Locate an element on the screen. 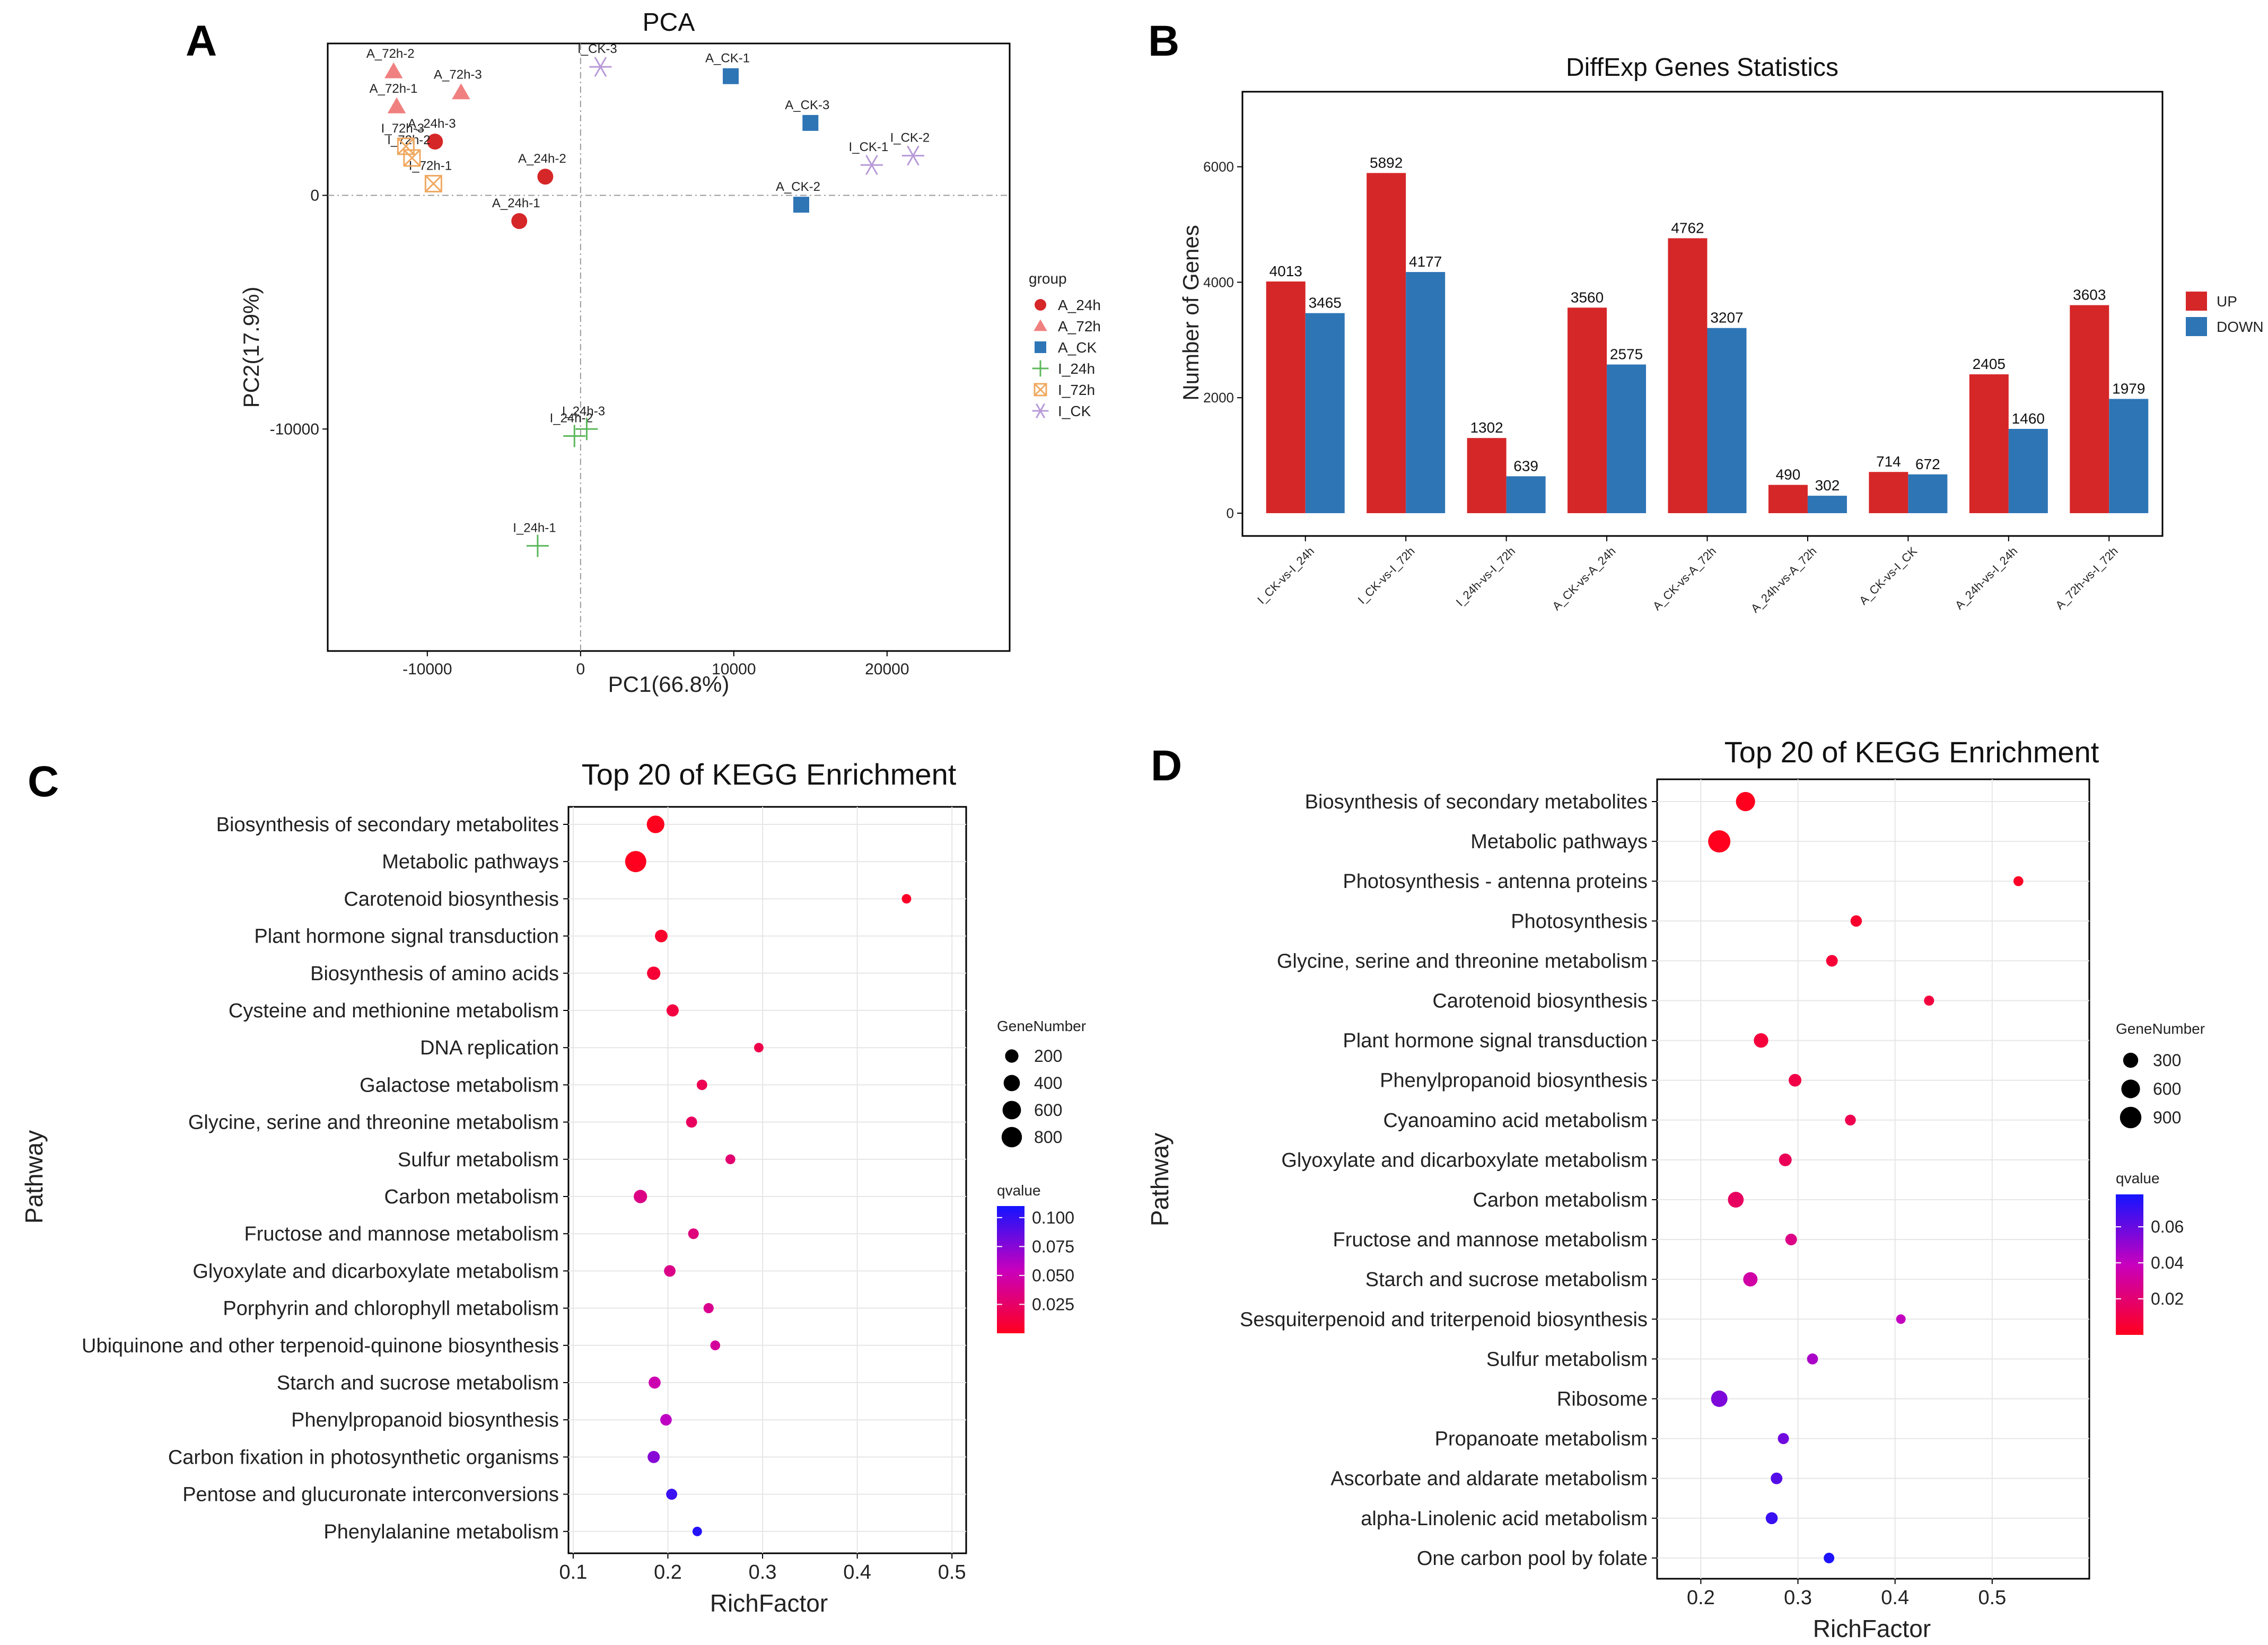  bar-value-label: 1460 is located at coordinates (2028, 419).